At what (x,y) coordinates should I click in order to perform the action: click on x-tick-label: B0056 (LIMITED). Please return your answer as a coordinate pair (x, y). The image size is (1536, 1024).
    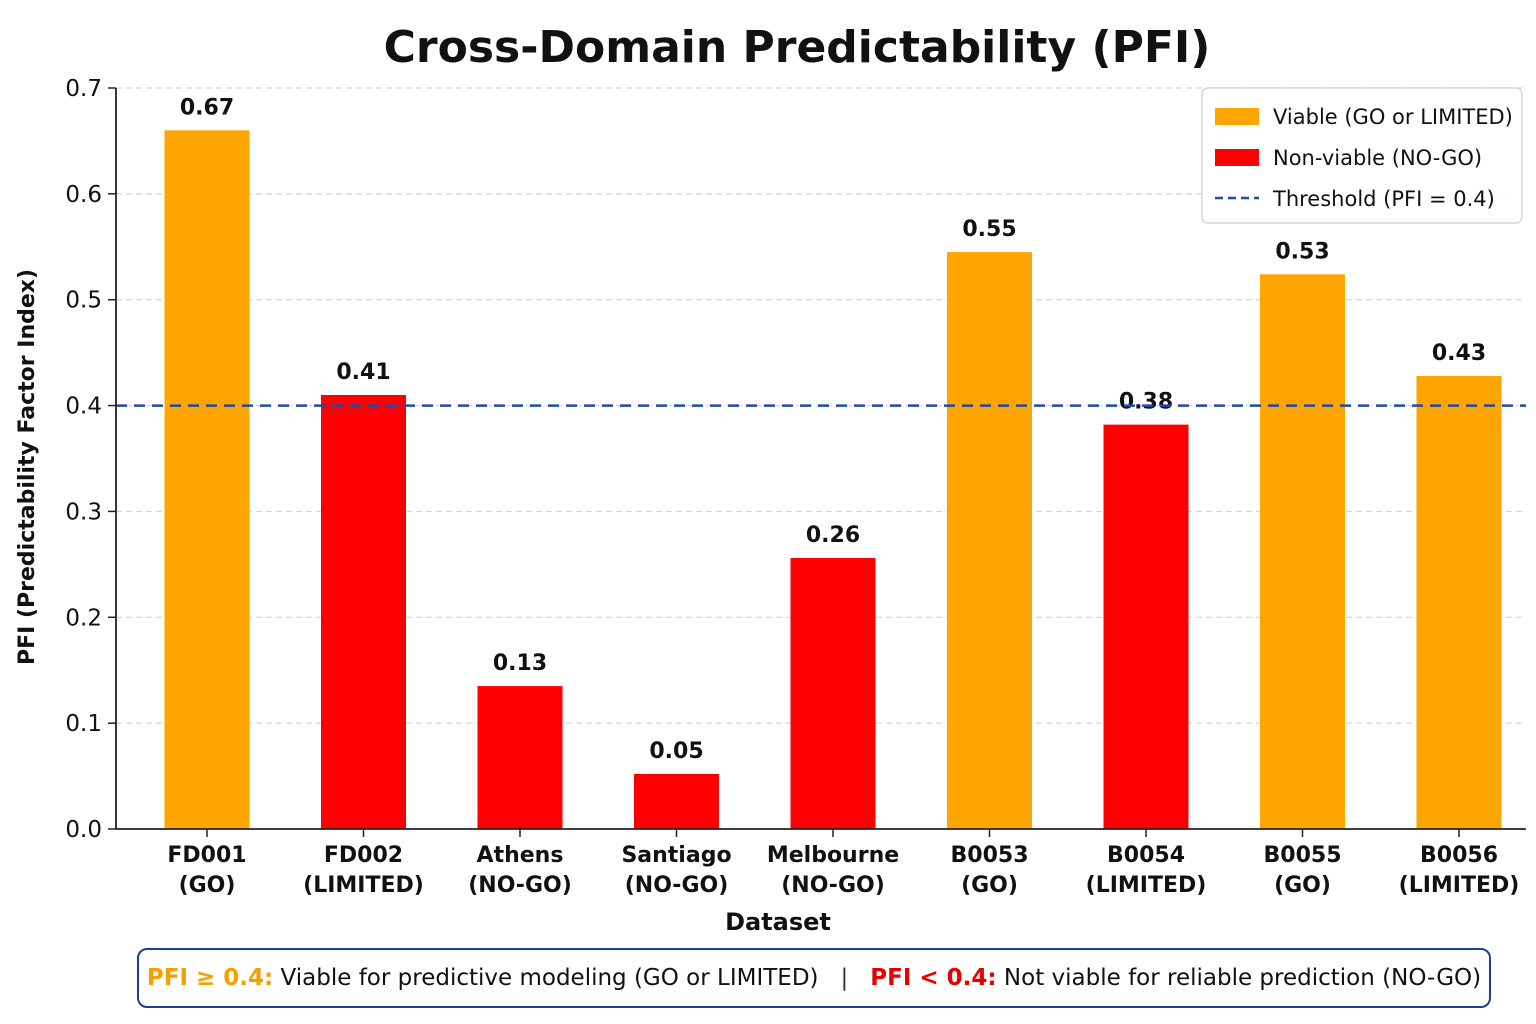
    Looking at the image, I should click on (1459, 870).